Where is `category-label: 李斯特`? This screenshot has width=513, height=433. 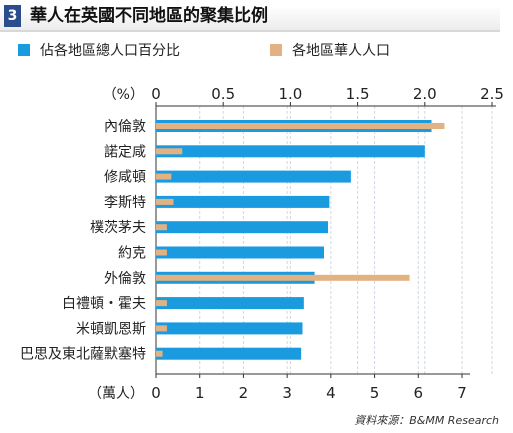
category-label: 李斯特 is located at coordinates (125, 203).